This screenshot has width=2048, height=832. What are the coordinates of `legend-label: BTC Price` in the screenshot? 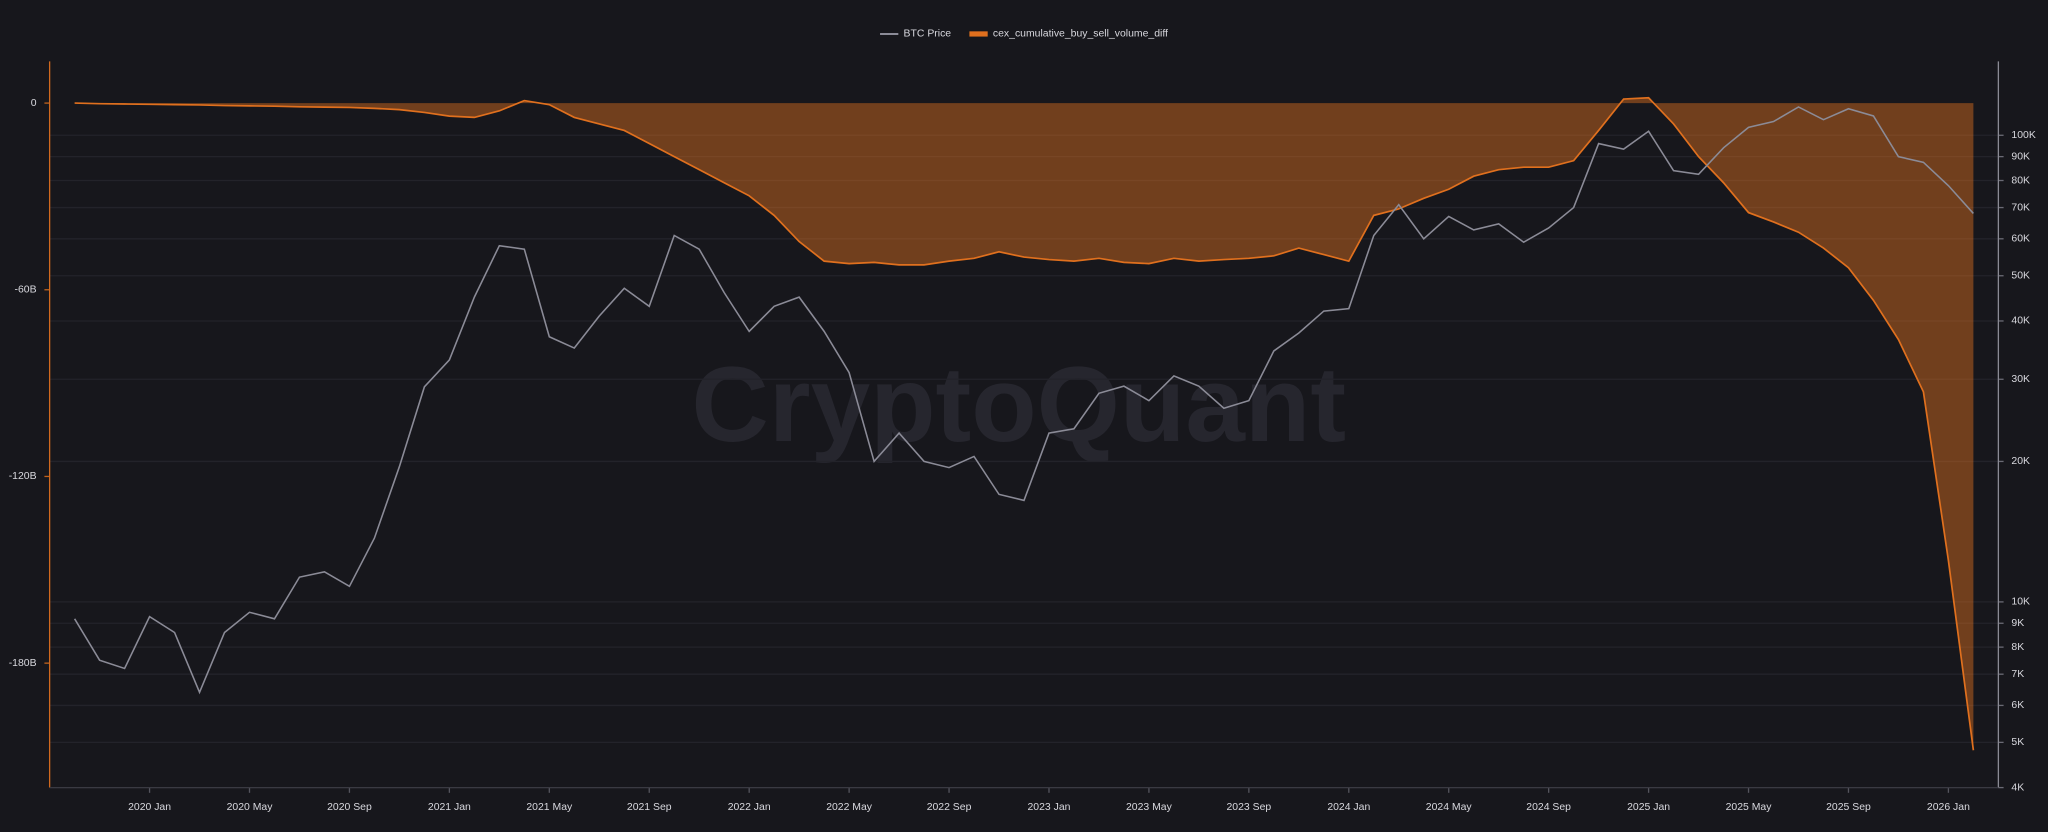 It's located at (928, 34).